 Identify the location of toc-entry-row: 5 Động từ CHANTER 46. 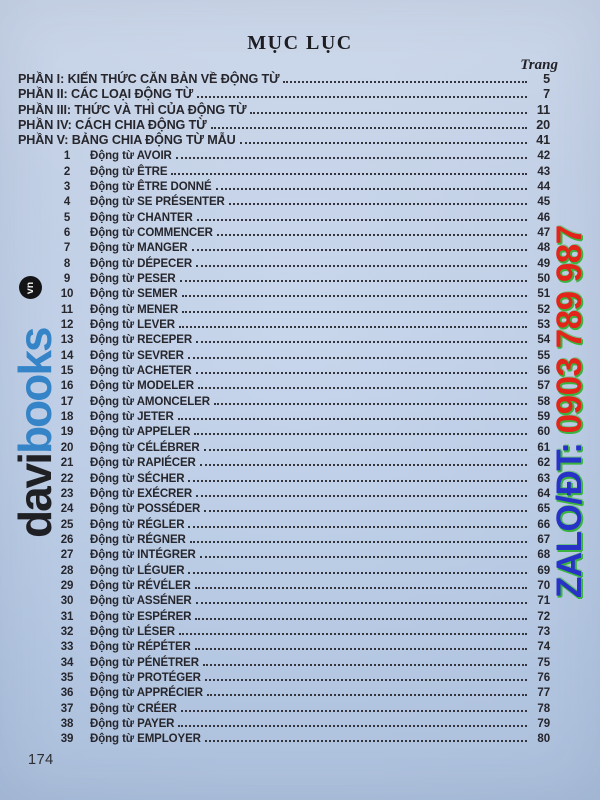
(284, 216).